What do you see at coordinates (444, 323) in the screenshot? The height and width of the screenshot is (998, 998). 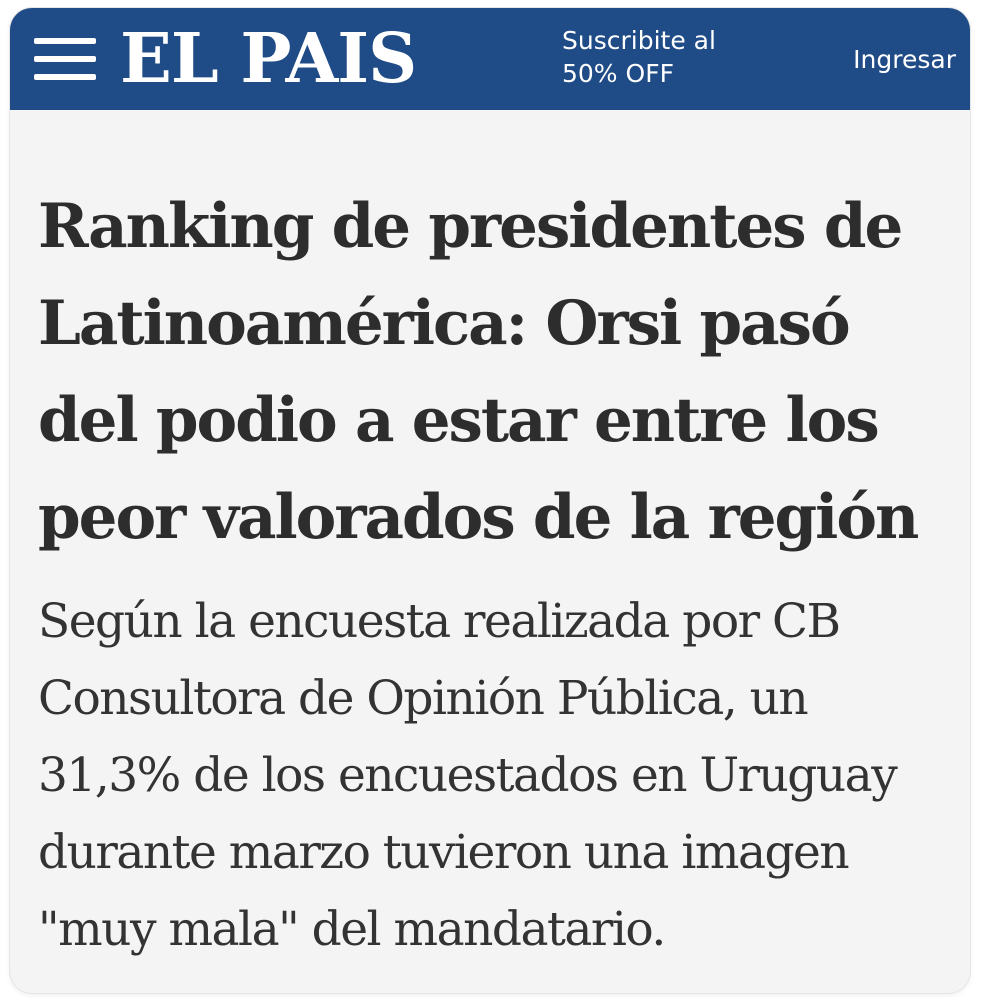 I see `headline-line: Latinoamérica: Orsi pasó` at bounding box center [444, 323].